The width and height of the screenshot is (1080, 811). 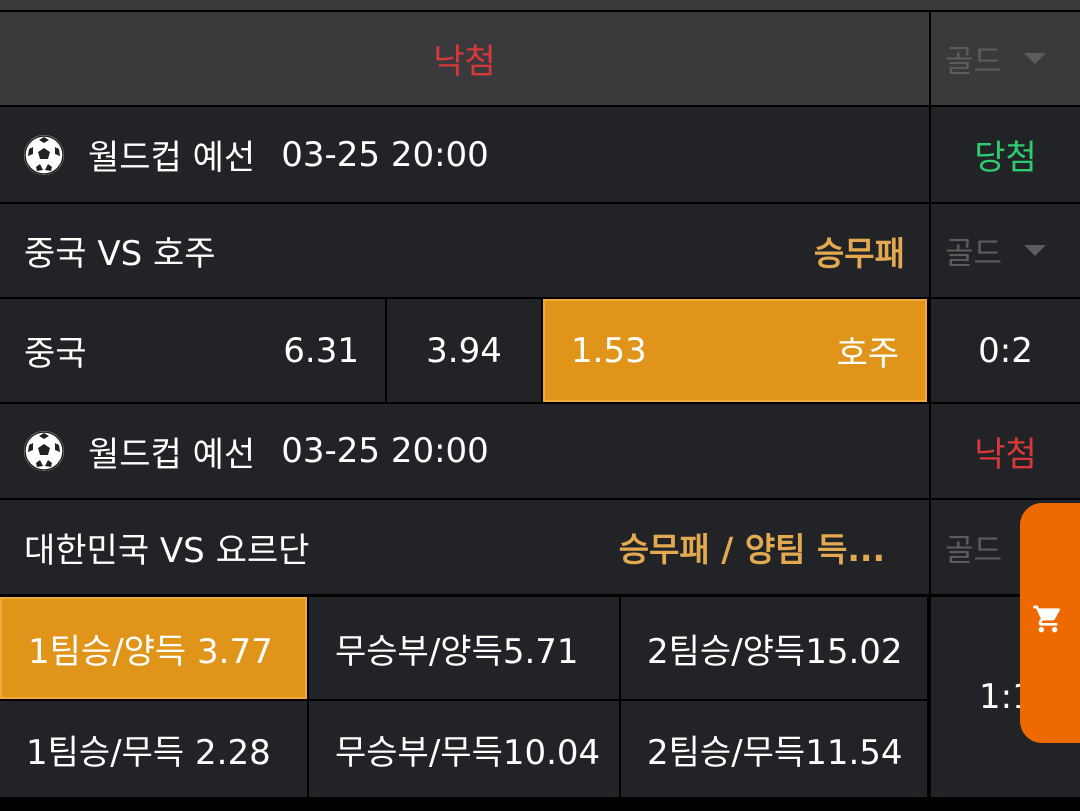 I want to click on match-result: 낙첨, so click(x=1005, y=451).